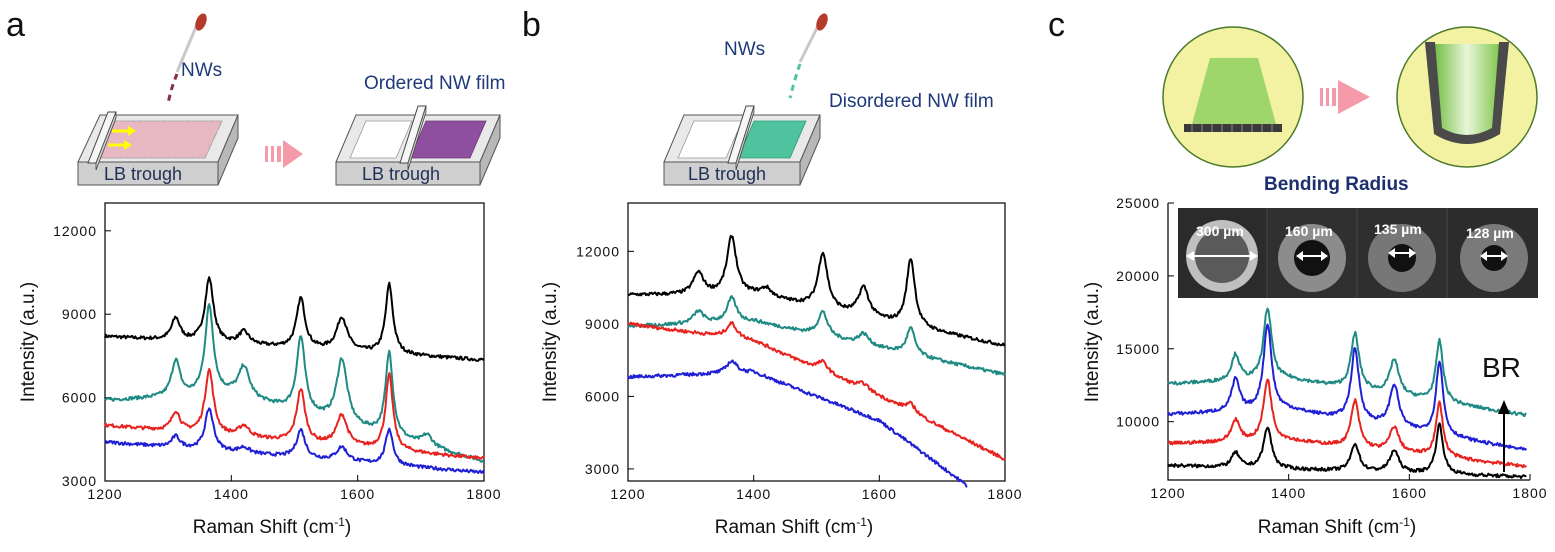  I want to click on bent-substrate, so click(1467, 93).